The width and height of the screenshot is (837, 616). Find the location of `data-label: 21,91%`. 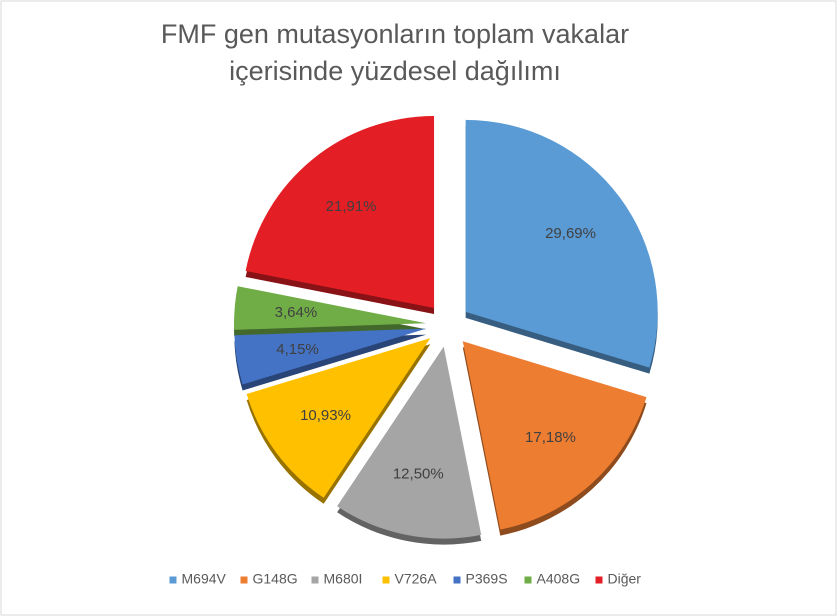

data-label: 21,91% is located at coordinates (351, 206).